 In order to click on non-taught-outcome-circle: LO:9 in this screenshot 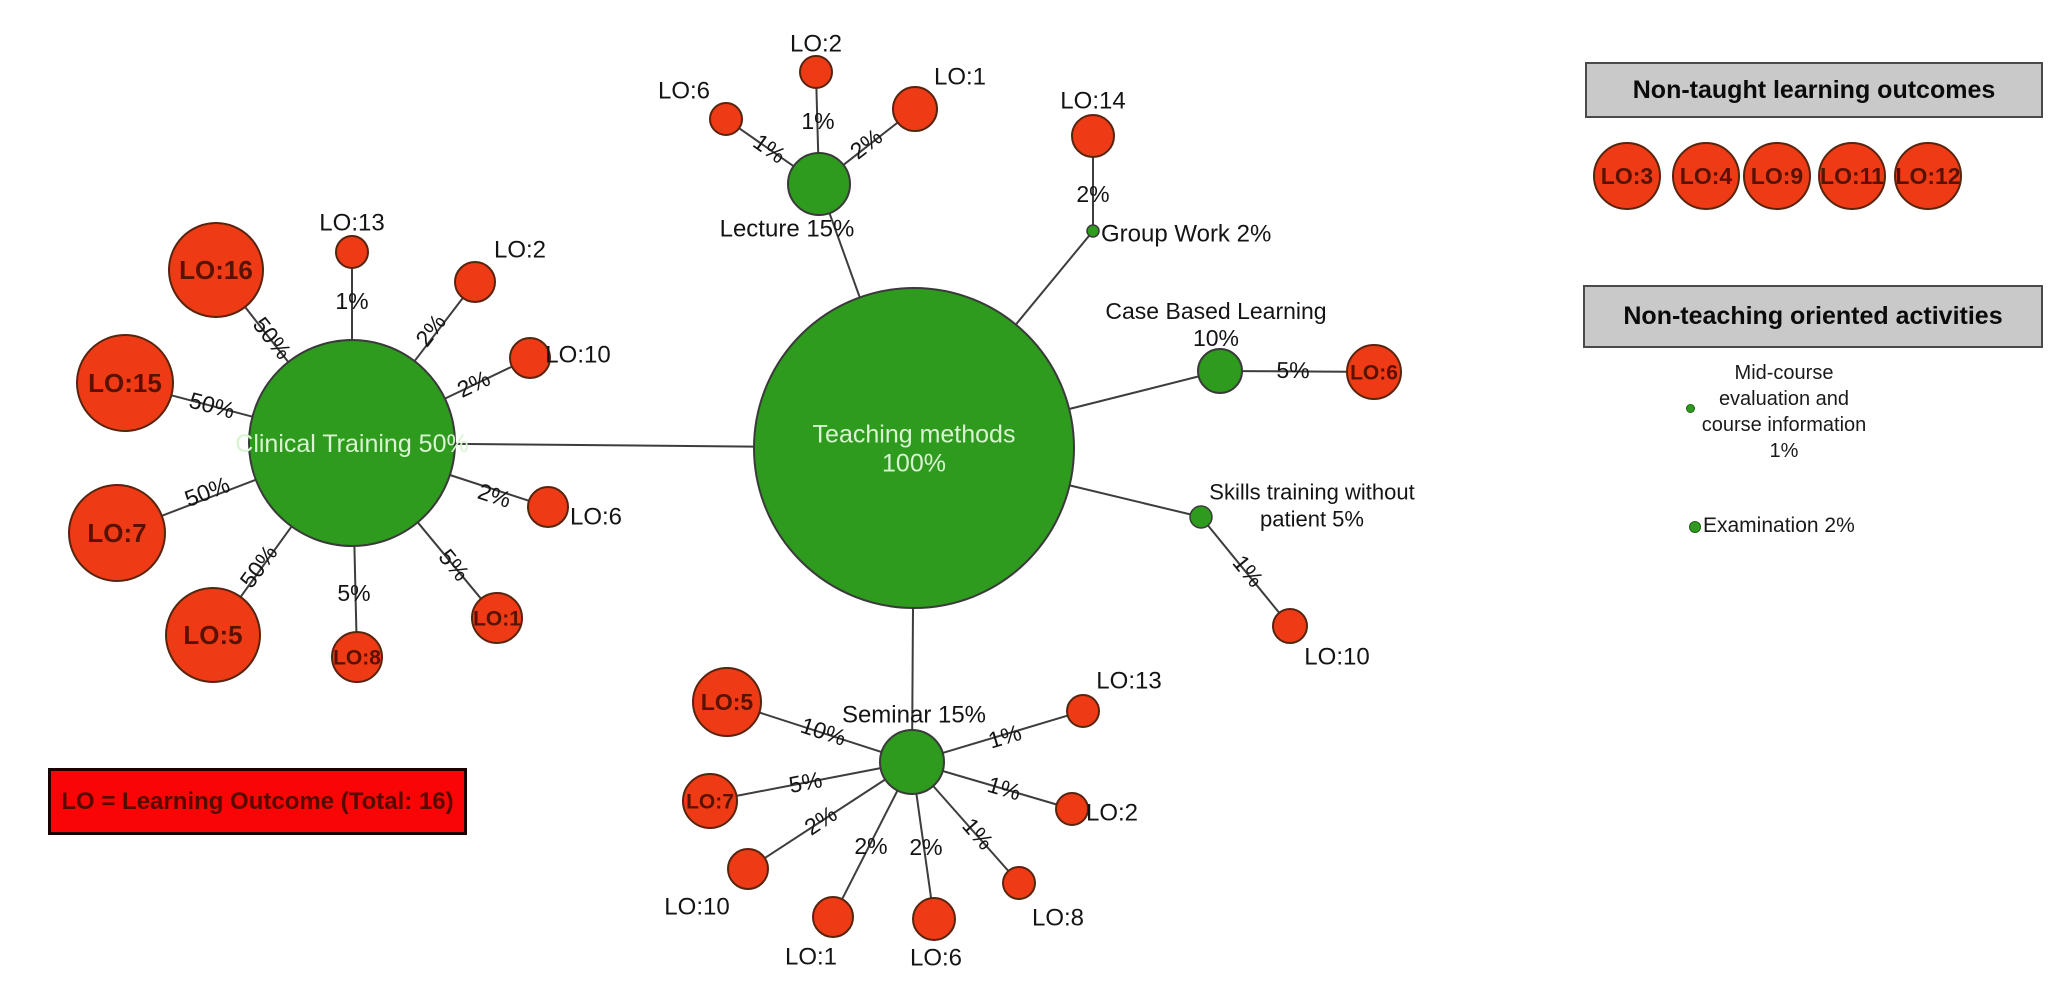, I will do `click(1777, 176)`.